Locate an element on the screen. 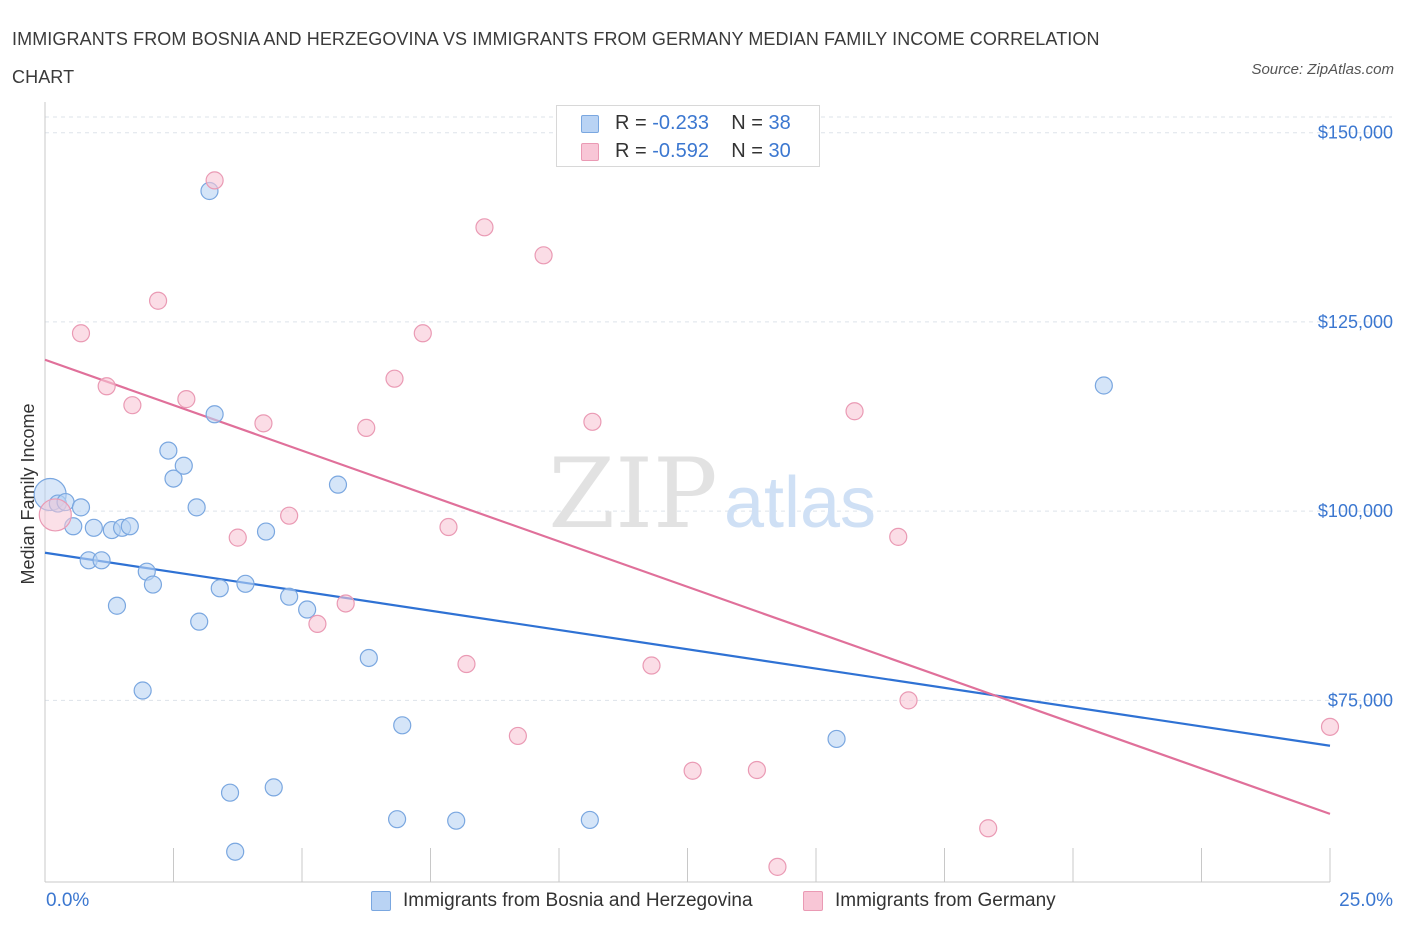 The height and width of the screenshot is (930, 1406). n-value-bosnia: 38 is located at coordinates (779, 123).